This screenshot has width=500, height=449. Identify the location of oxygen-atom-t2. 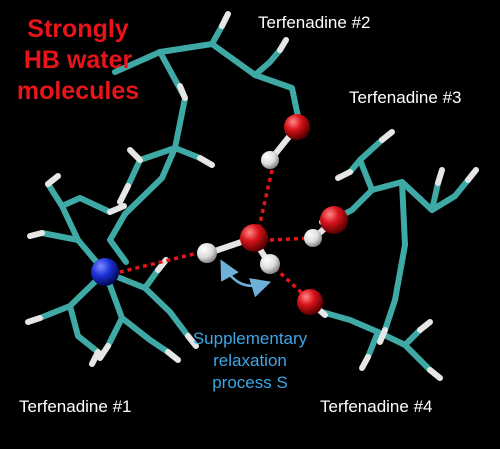
(297, 127).